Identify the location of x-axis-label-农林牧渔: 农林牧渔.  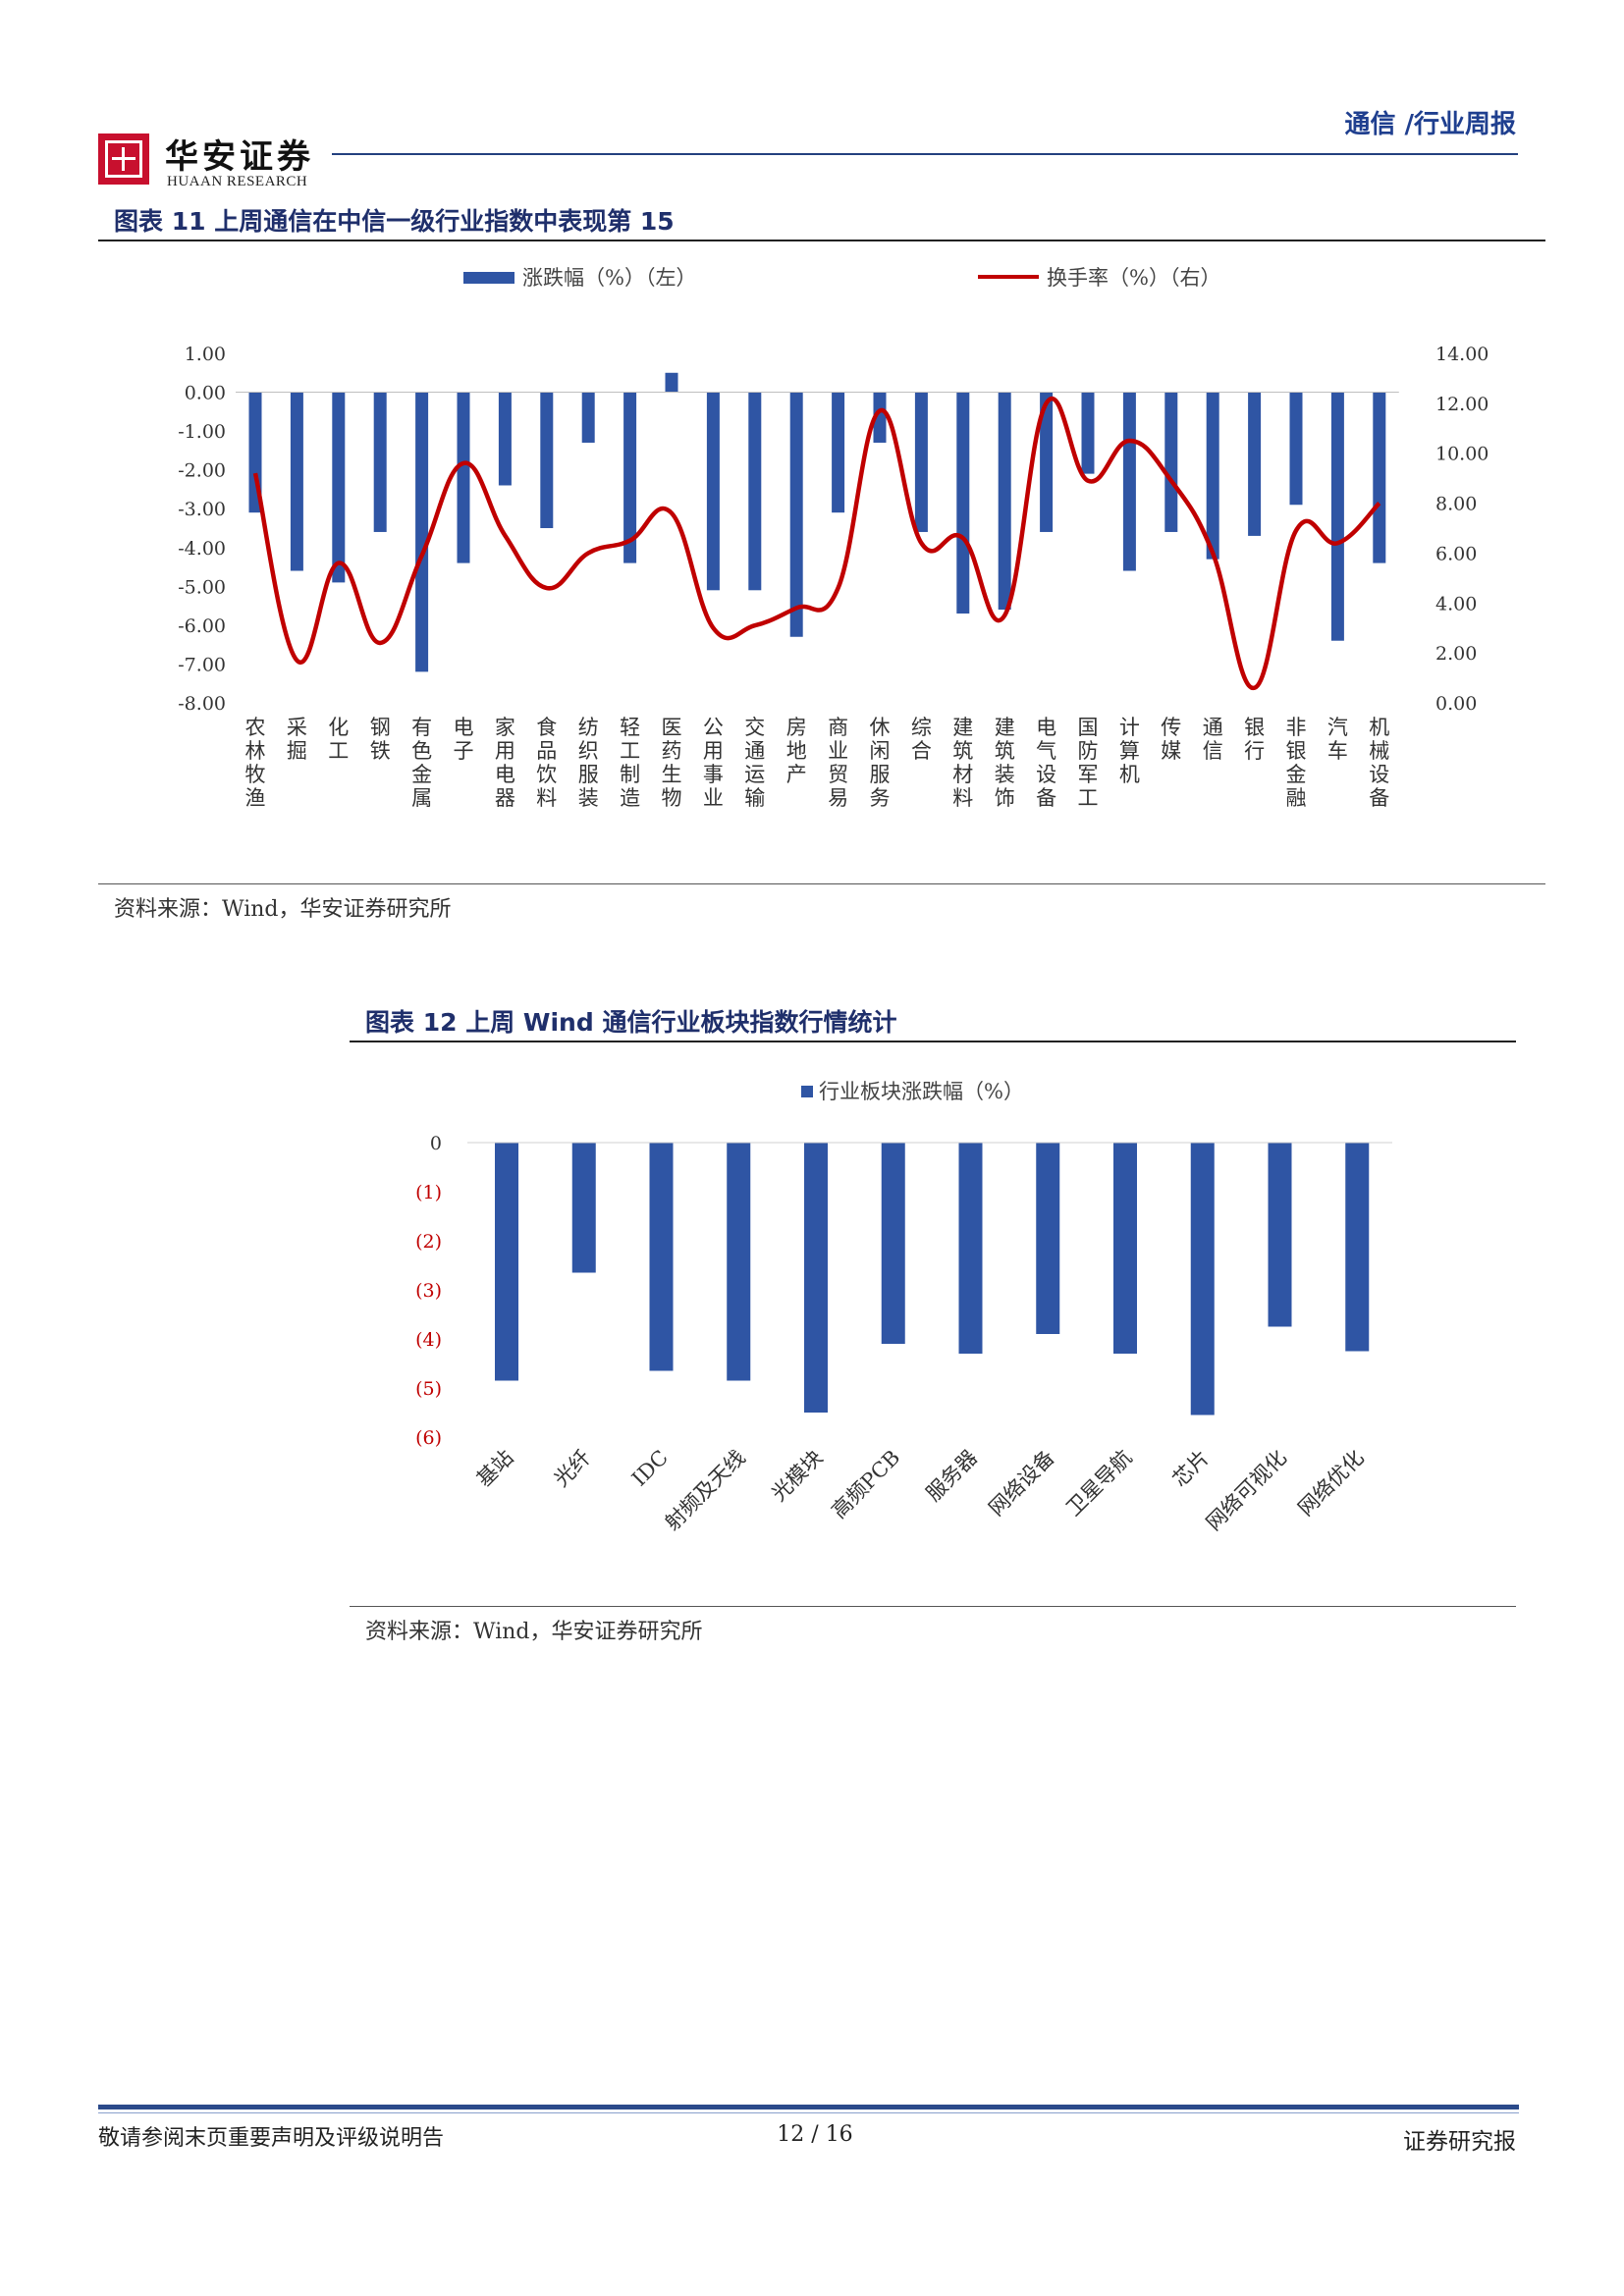
(255, 763).